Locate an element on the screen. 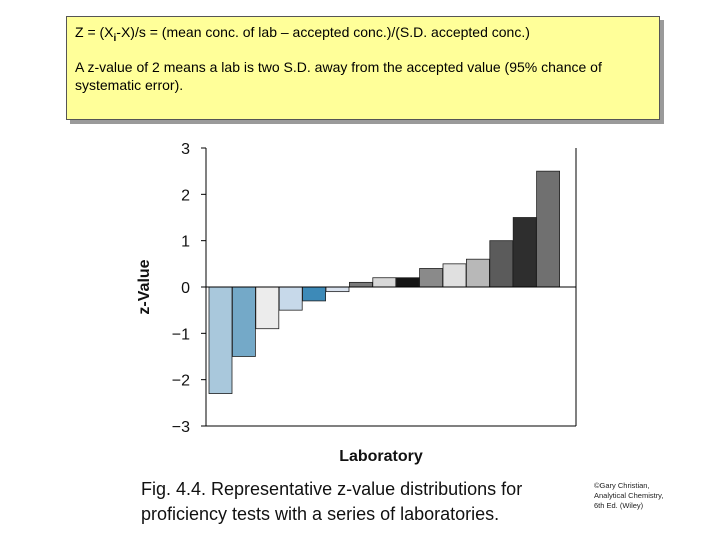  credit-line: Analytical Chemistry, is located at coordinates (629, 495).